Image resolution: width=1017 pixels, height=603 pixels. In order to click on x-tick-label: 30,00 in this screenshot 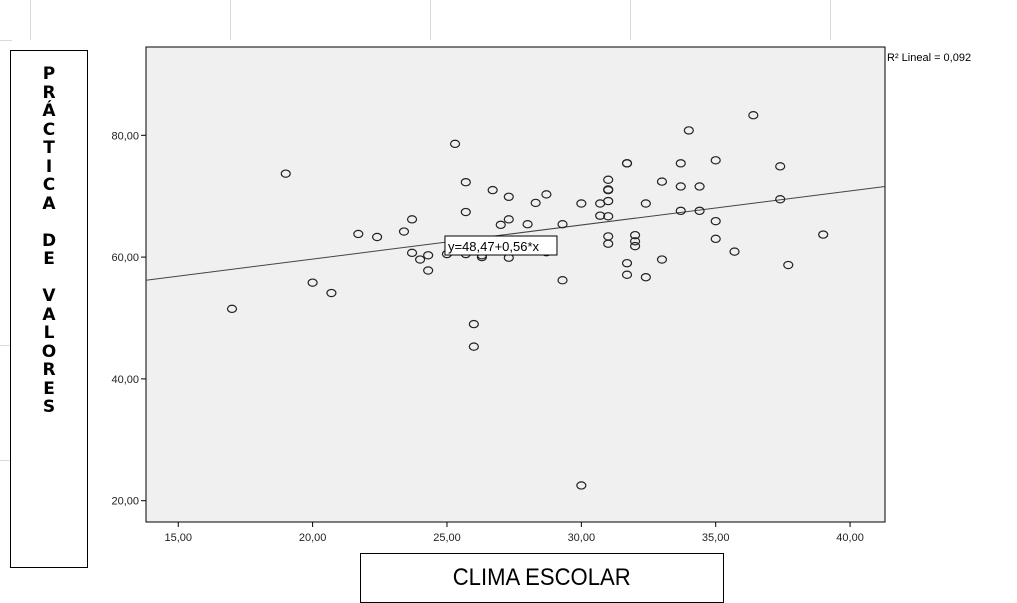, I will do `click(582, 538)`.